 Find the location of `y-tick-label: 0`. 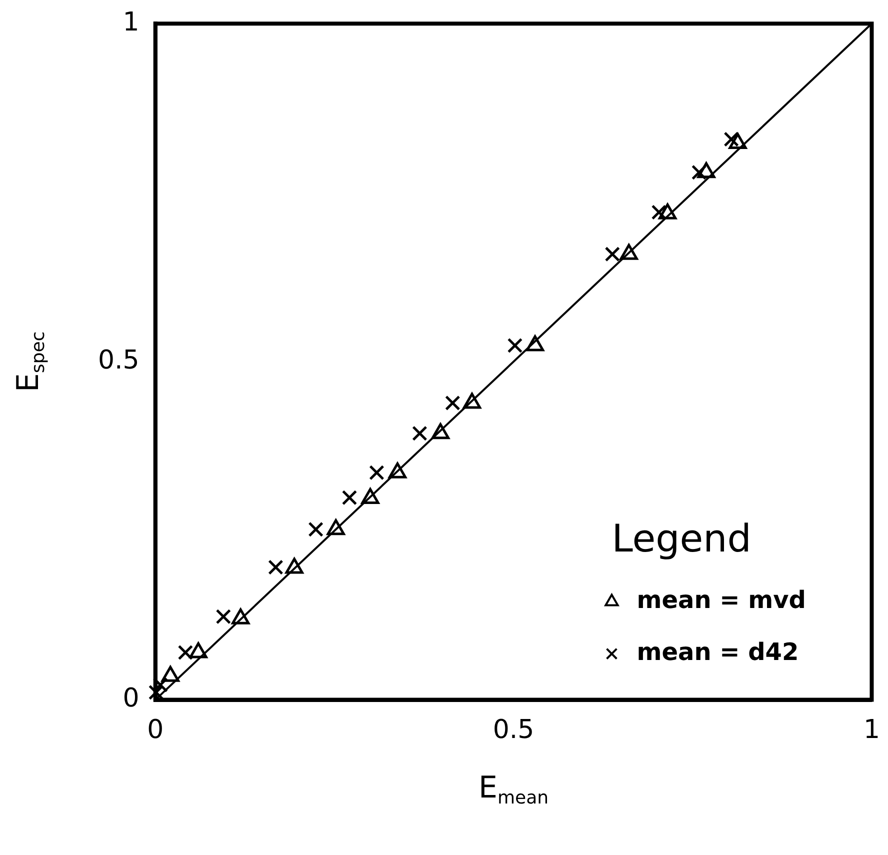

y-tick-label: 0 is located at coordinates (131, 699).